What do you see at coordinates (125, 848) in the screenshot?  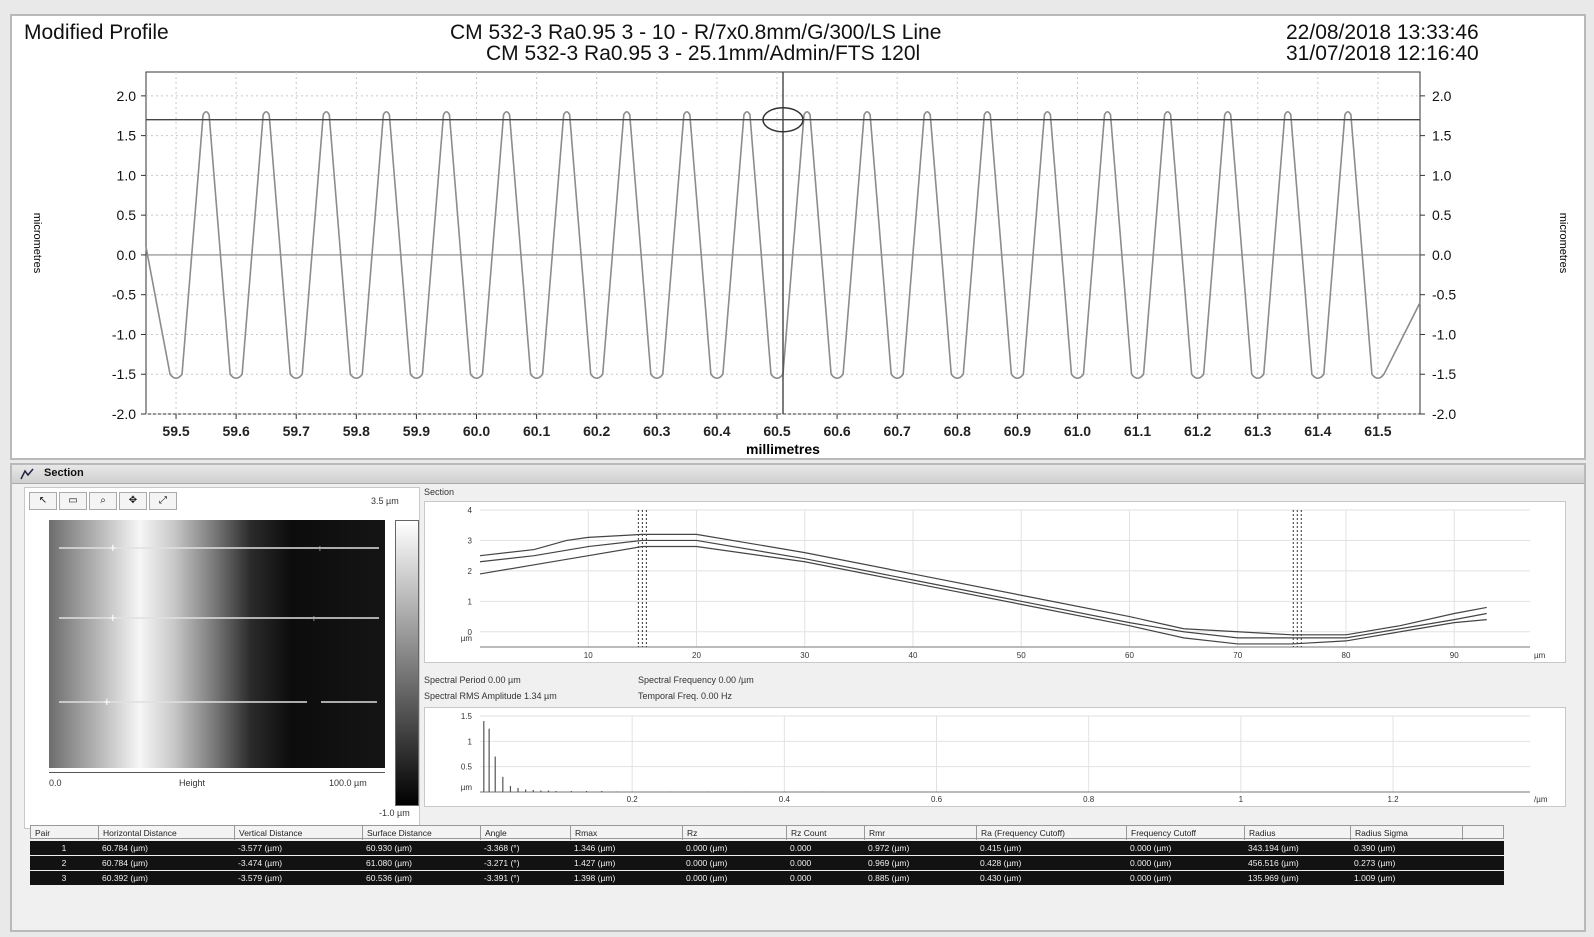 I see `table-cell: 60.784 (µm)` at bounding box center [125, 848].